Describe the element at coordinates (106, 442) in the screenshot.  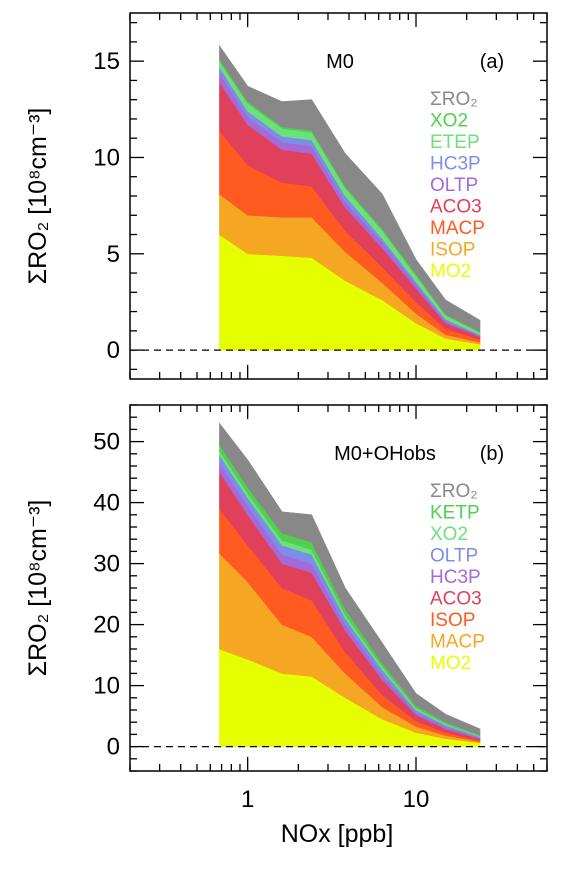
I see `y-tick-label: 50` at that location.